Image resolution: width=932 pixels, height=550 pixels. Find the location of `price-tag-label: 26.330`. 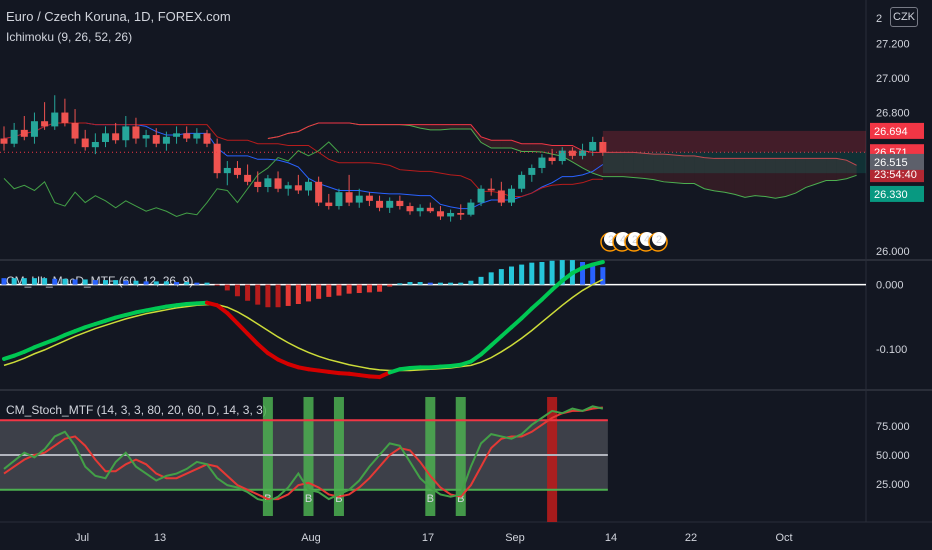

price-tag-label: 26.330 is located at coordinates (891, 195).